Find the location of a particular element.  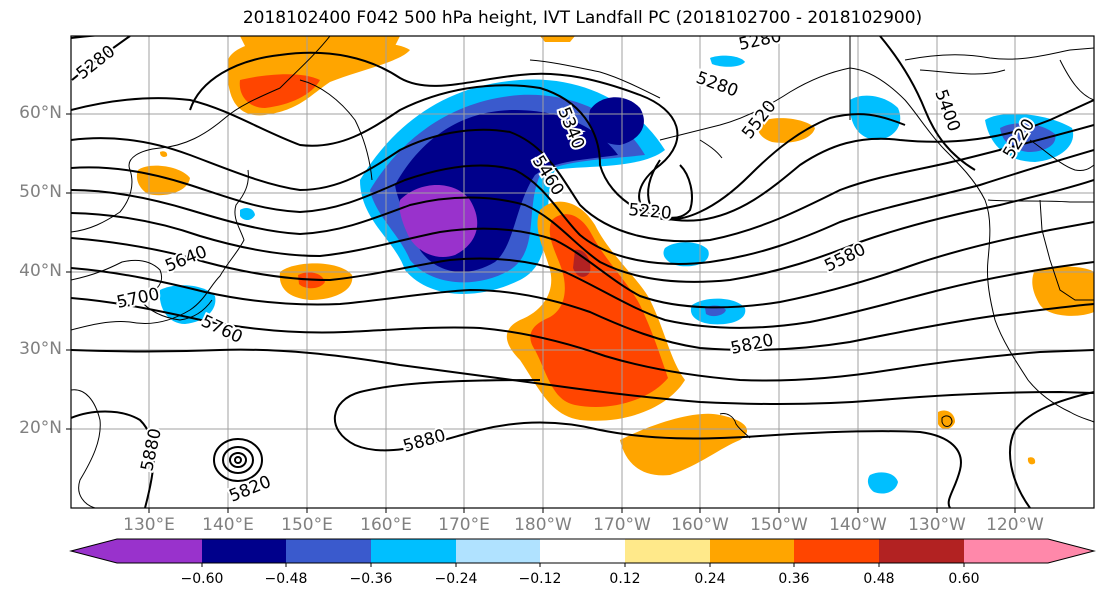

lon-label: 180°W is located at coordinates (543, 525).